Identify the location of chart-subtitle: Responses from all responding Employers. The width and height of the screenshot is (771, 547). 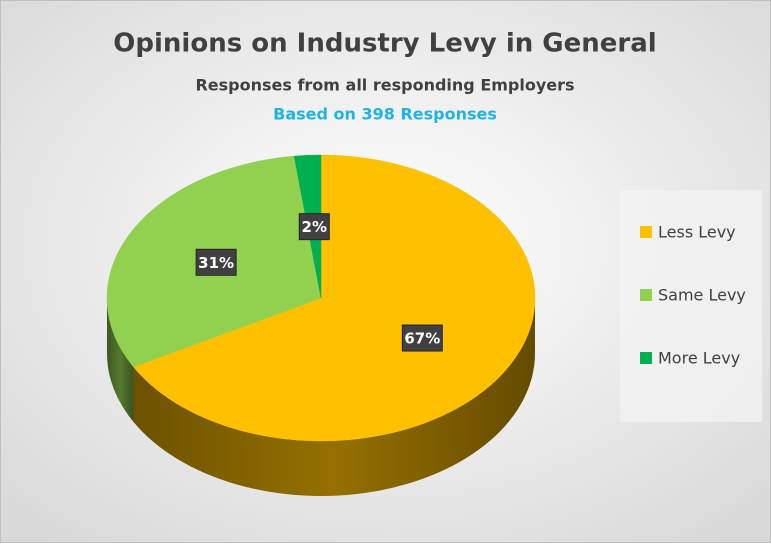
(384, 85).